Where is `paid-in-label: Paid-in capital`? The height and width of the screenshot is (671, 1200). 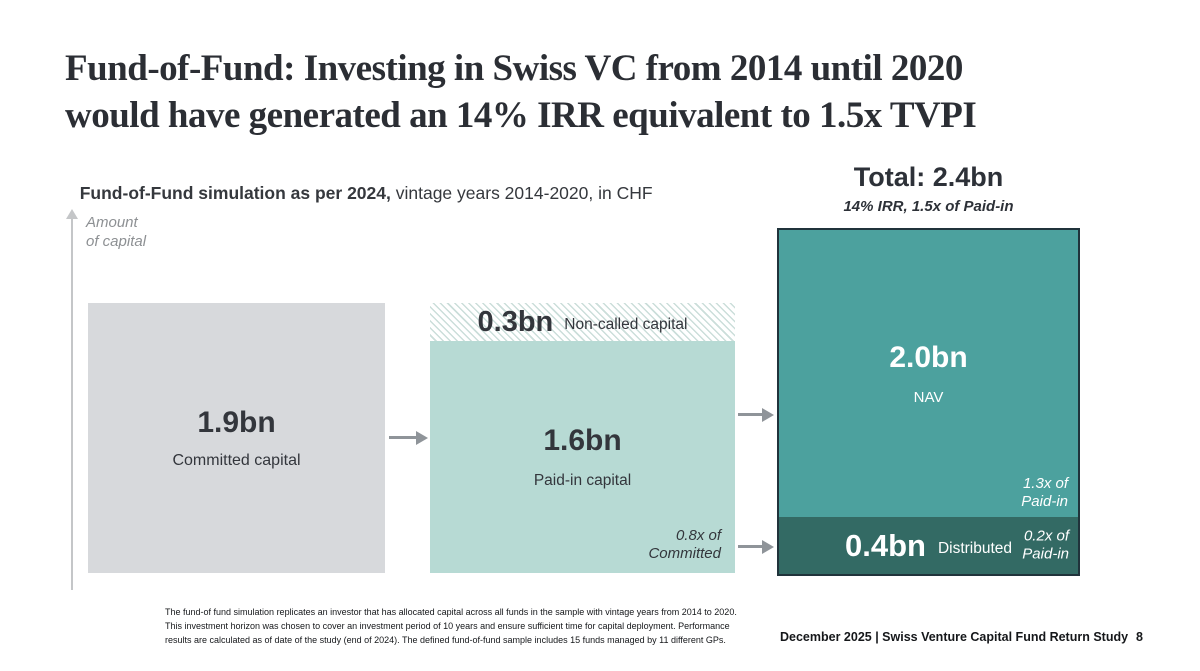
paid-in-label: Paid-in capital is located at coordinates (582, 480).